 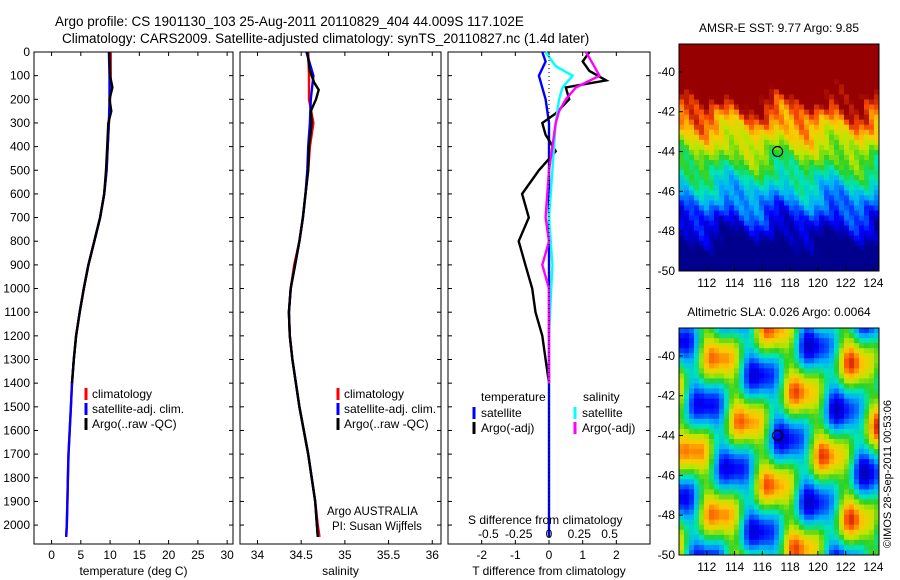 I want to click on map-x-tick-label: 118, so click(x=790, y=567).